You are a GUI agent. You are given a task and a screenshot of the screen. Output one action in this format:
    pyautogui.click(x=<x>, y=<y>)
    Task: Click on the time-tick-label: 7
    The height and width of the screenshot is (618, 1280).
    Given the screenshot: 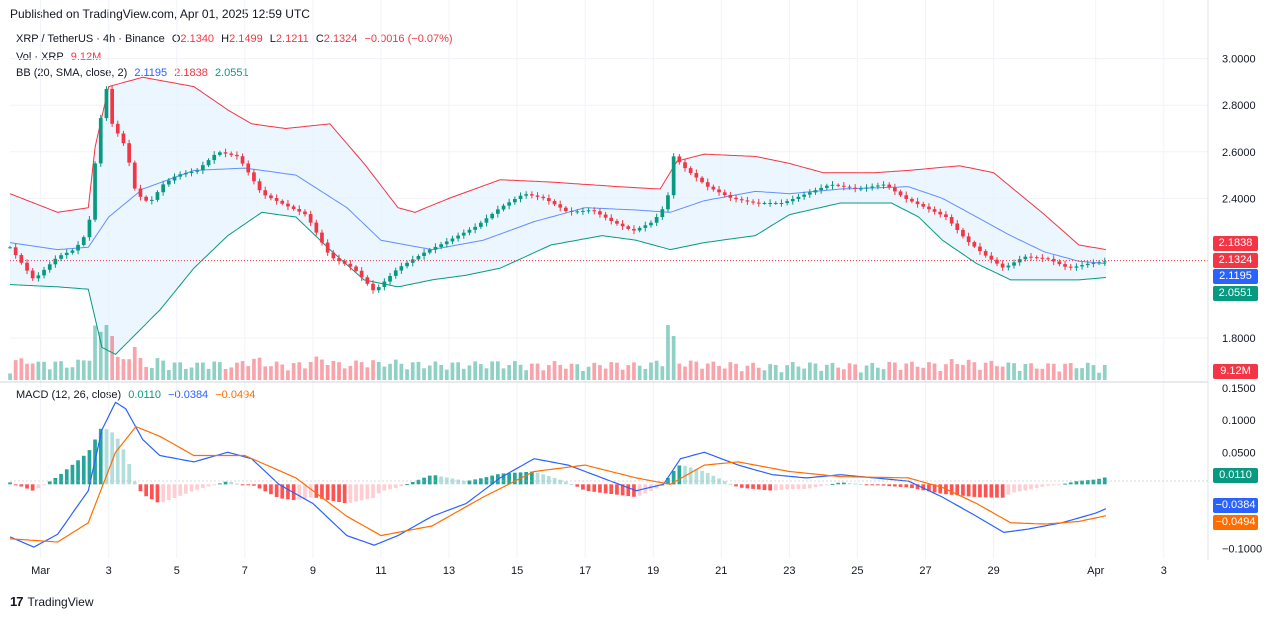 What is the action you would take?
    pyautogui.click(x=245, y=571)
    